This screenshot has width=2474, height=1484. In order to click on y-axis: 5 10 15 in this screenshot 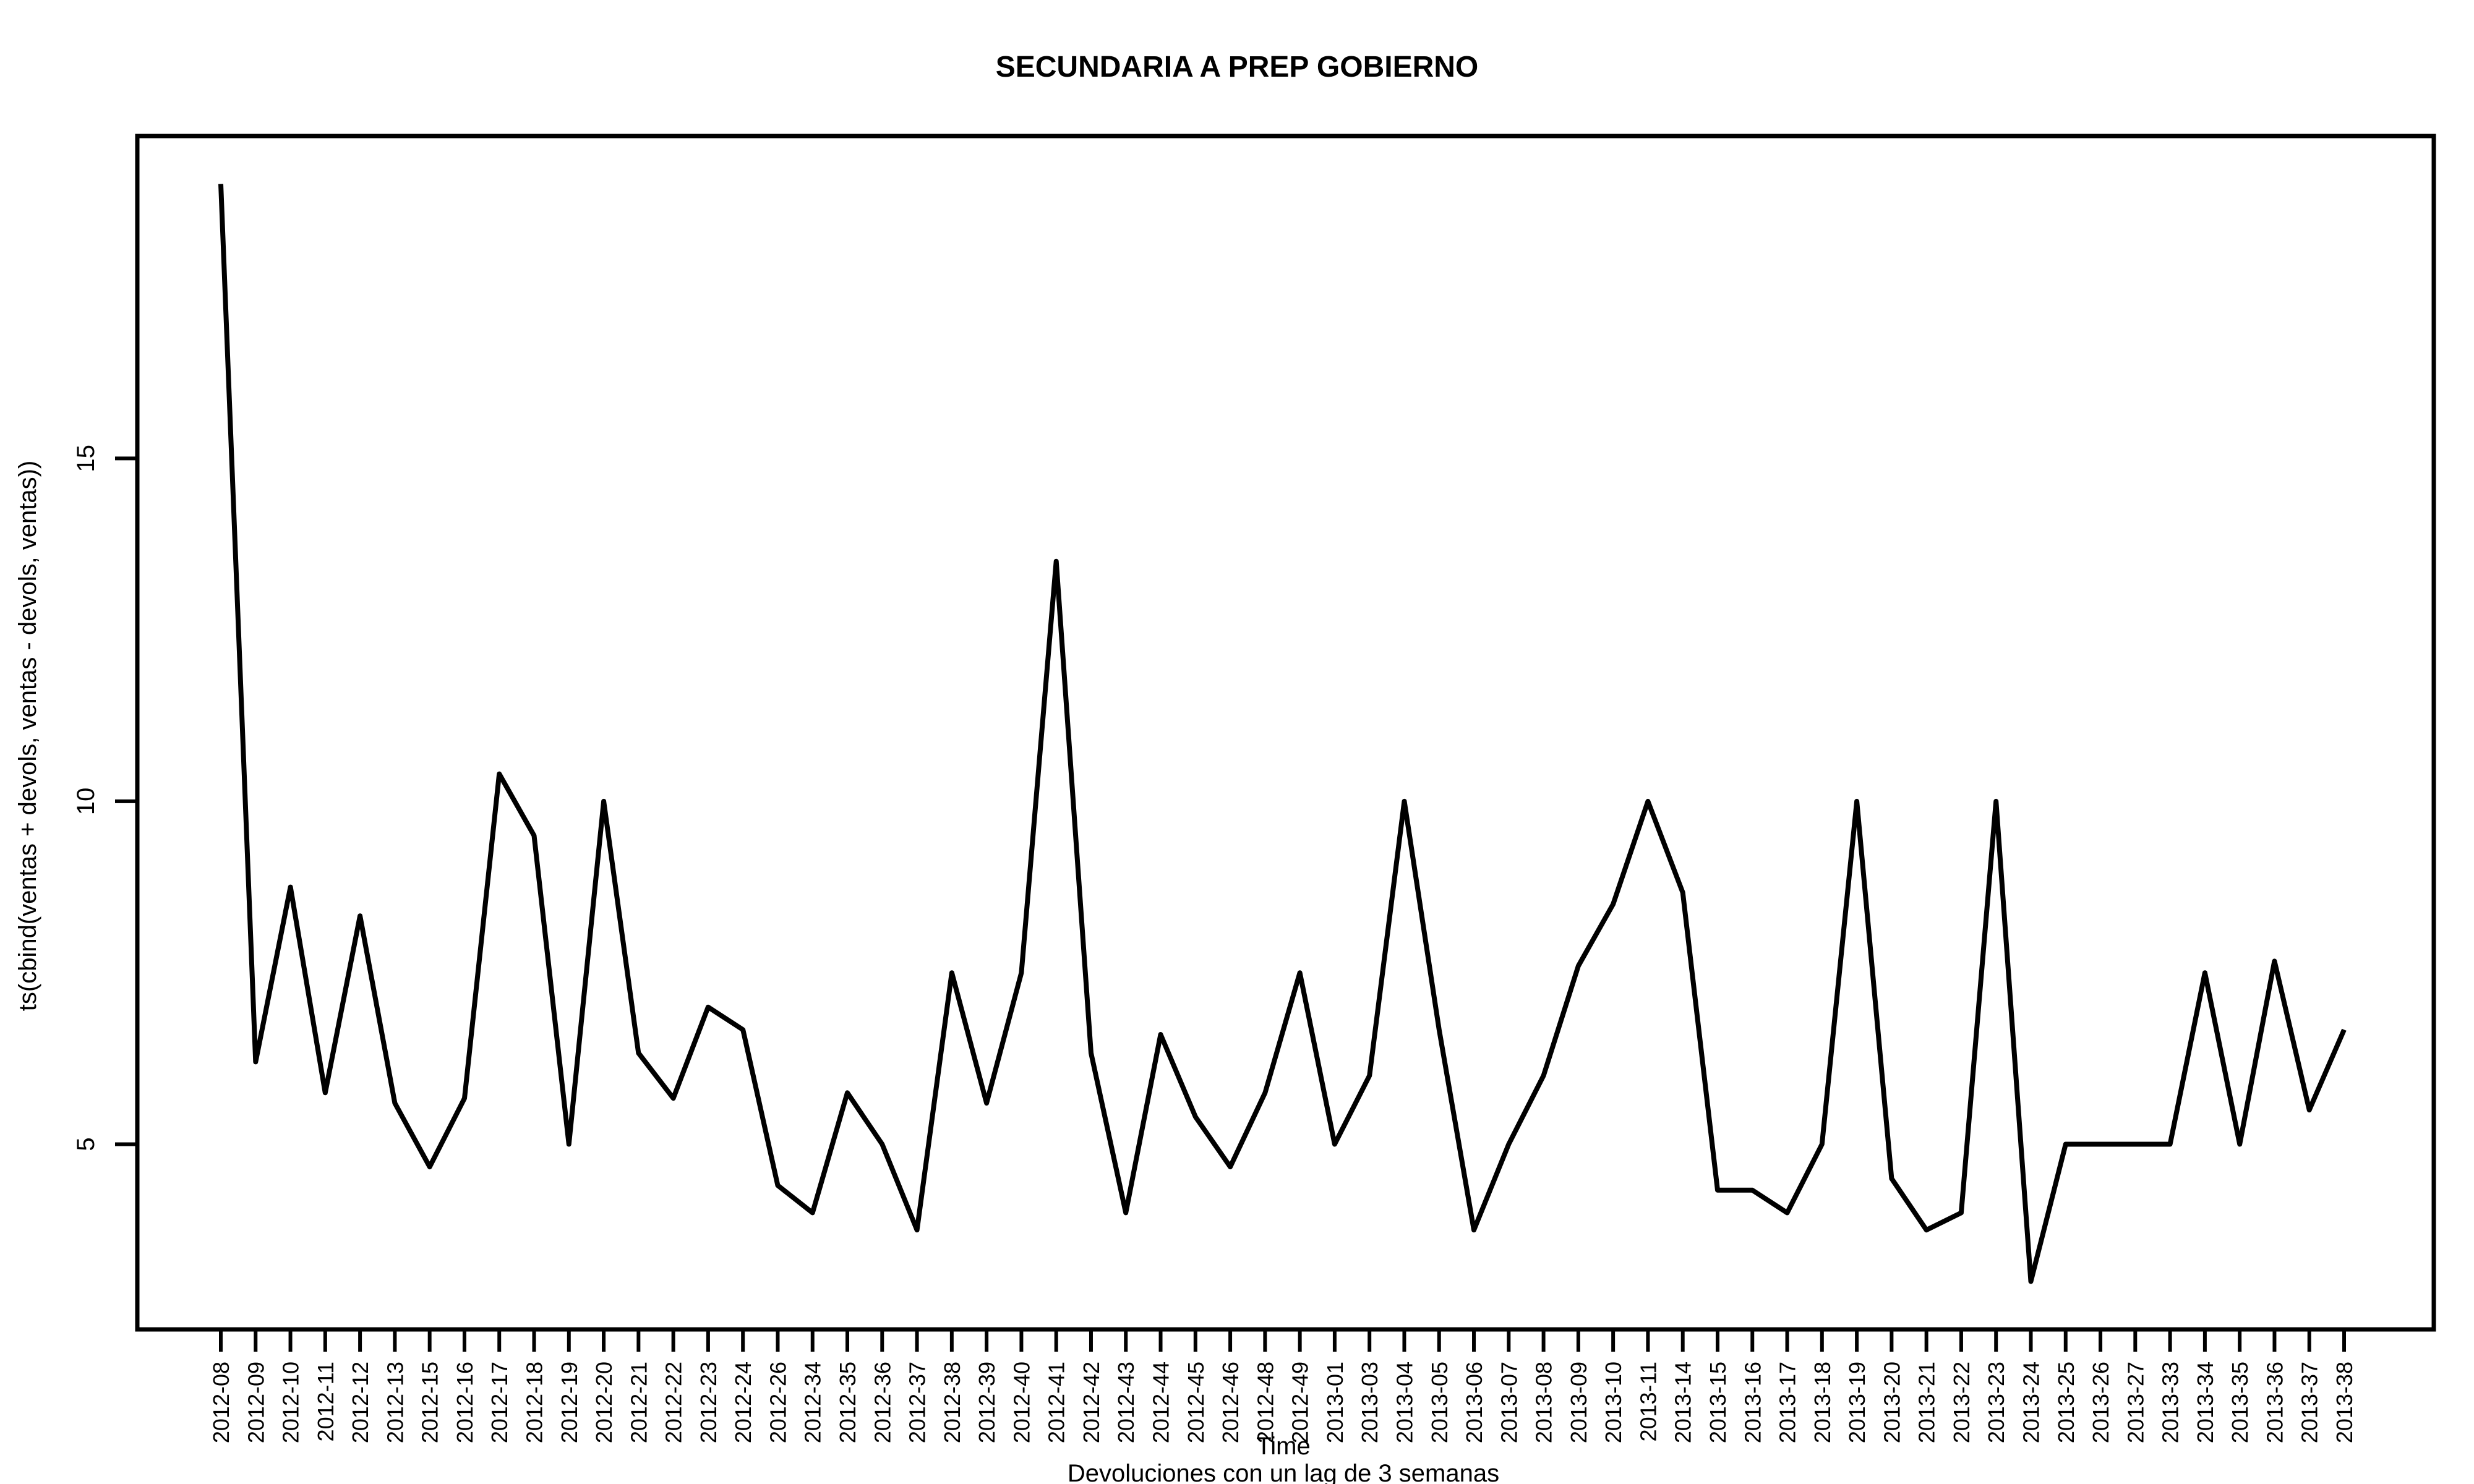, I will do `click(105, 798)`.